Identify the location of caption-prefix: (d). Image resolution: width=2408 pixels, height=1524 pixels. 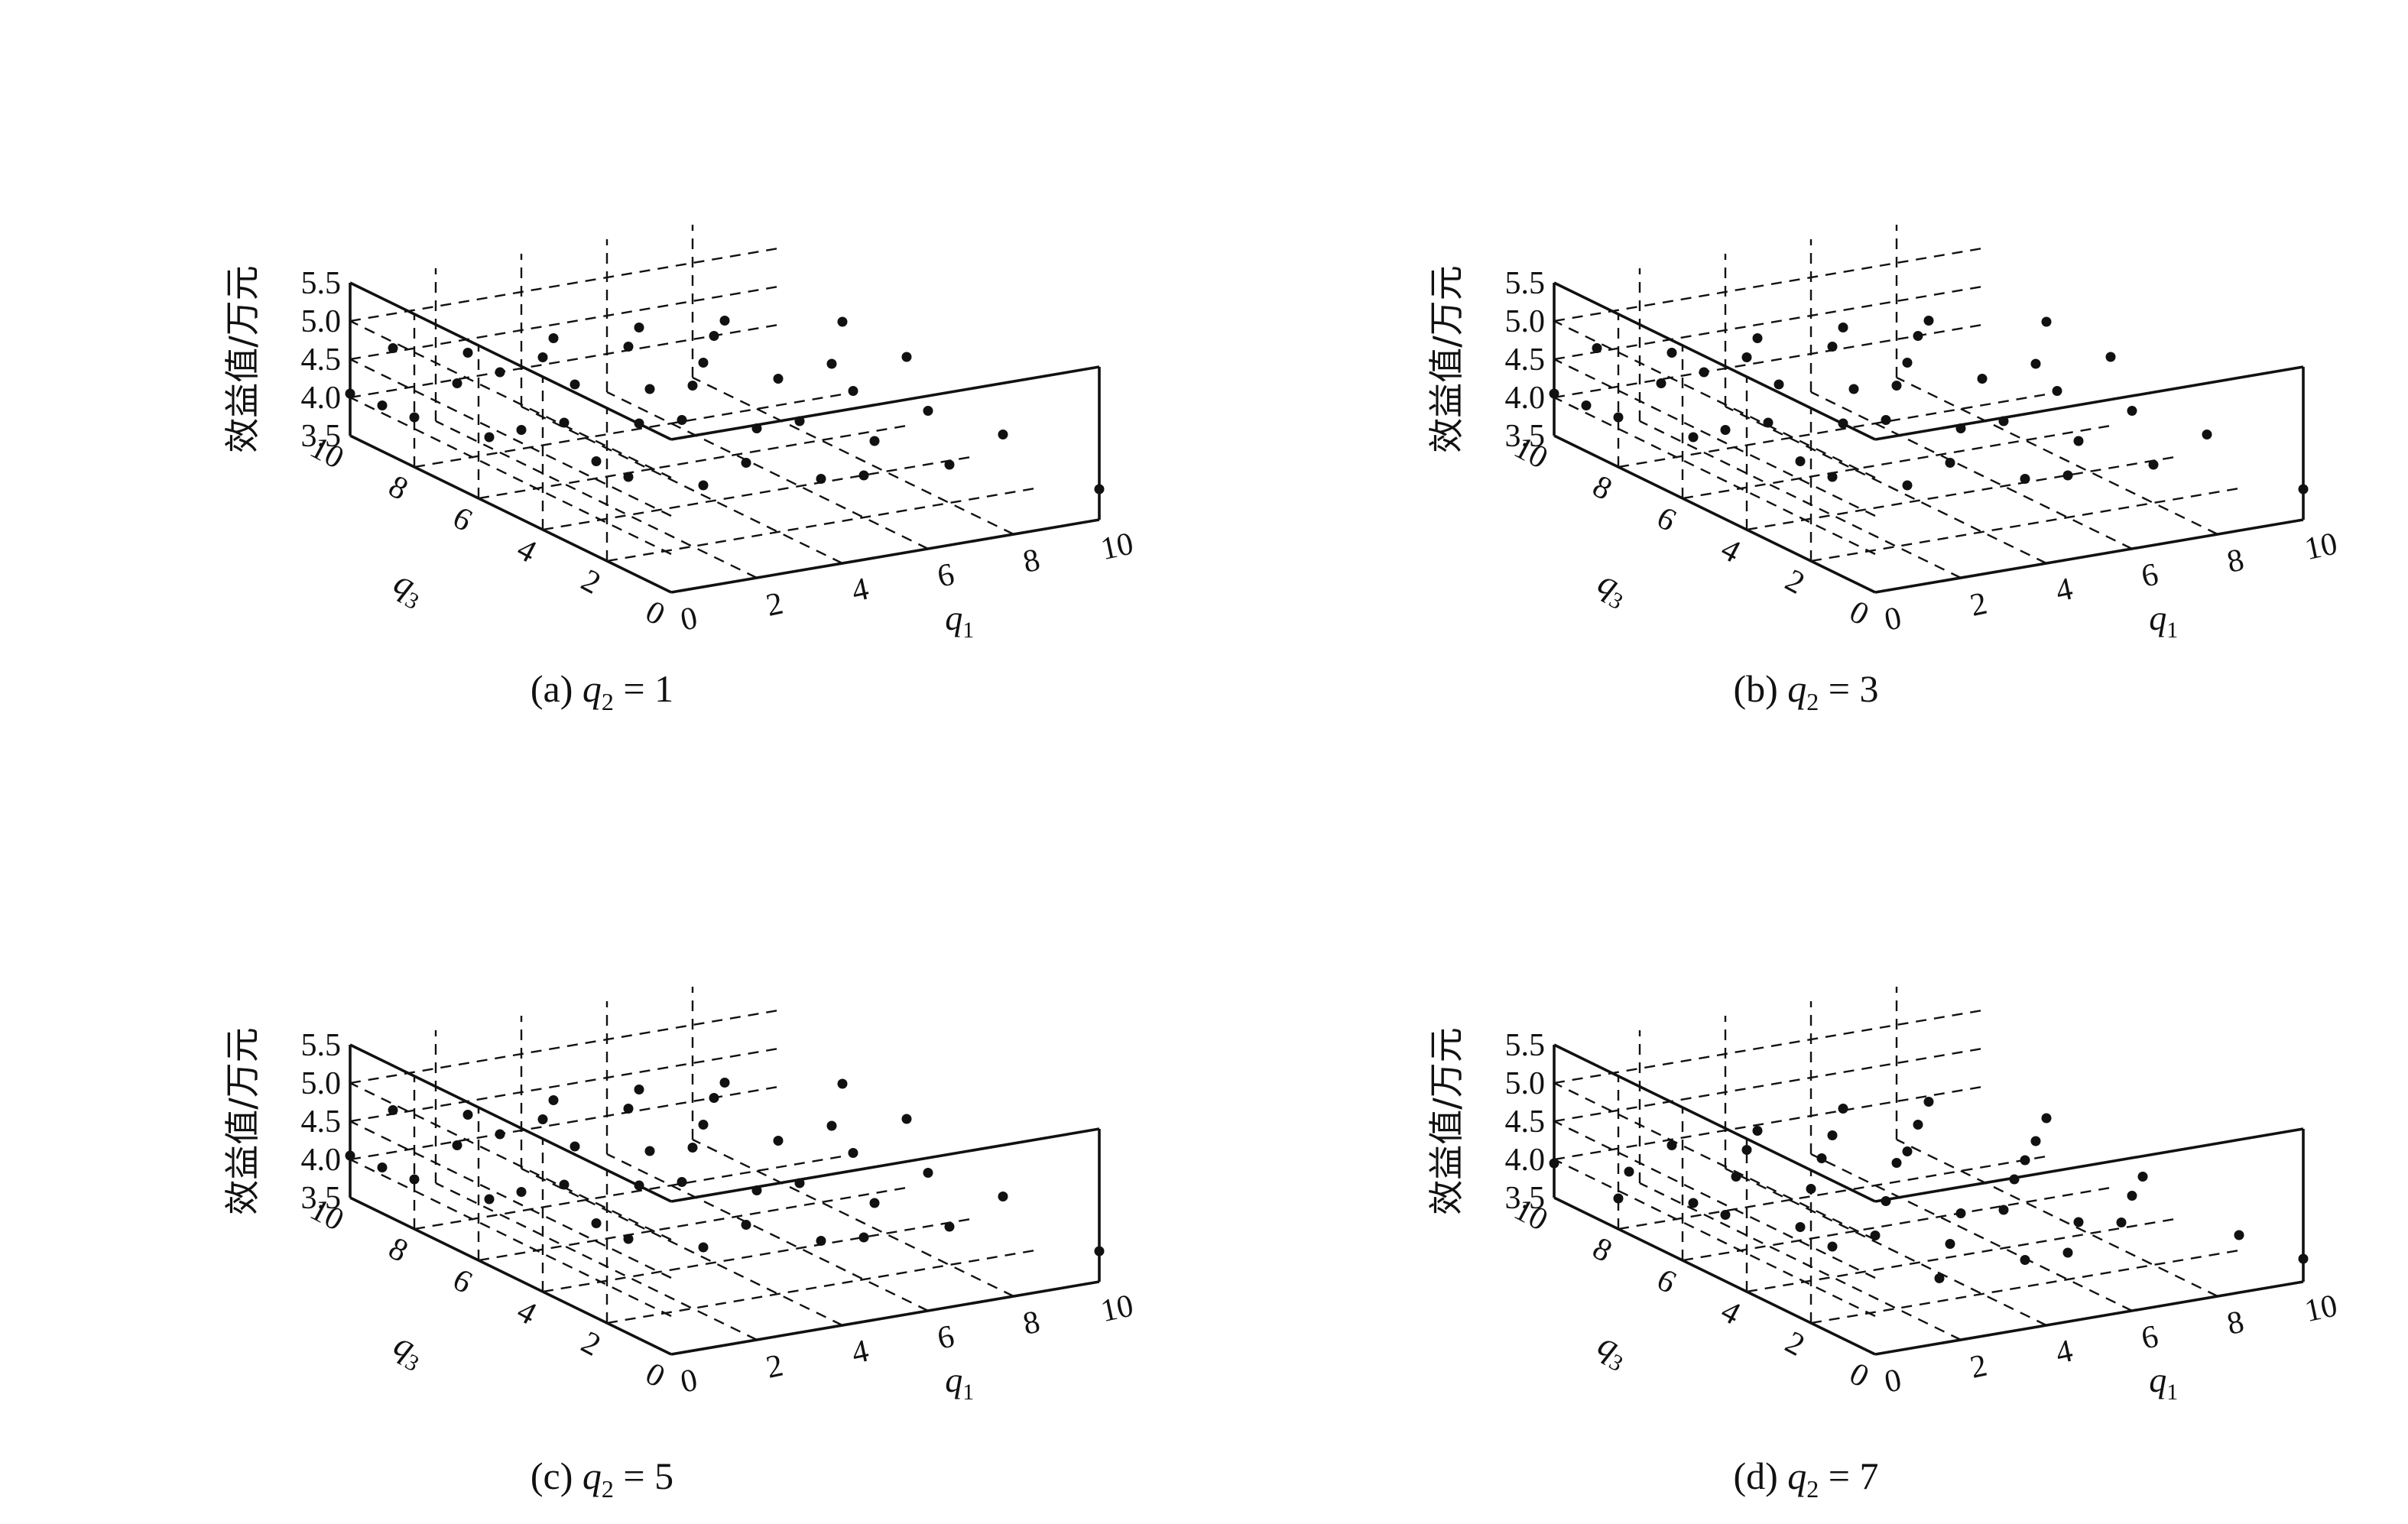
(1756, 1475).